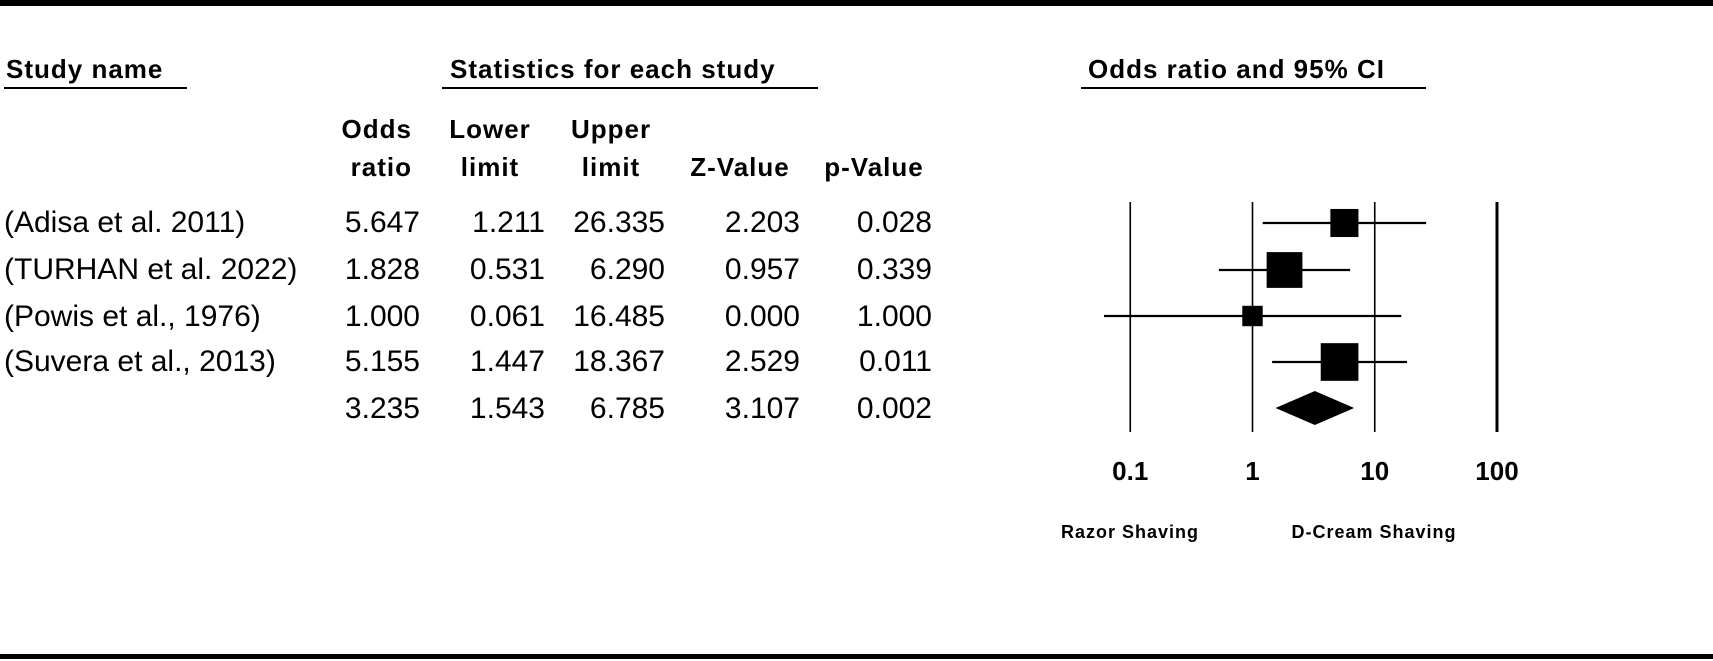 The height and width of the screenshot is (661, 1713). What do you see at coordinates (125, 222) in the screenshot?
I see `study-name-cell: (Adisa et al. 2011)` at bounding box center [125, 222].